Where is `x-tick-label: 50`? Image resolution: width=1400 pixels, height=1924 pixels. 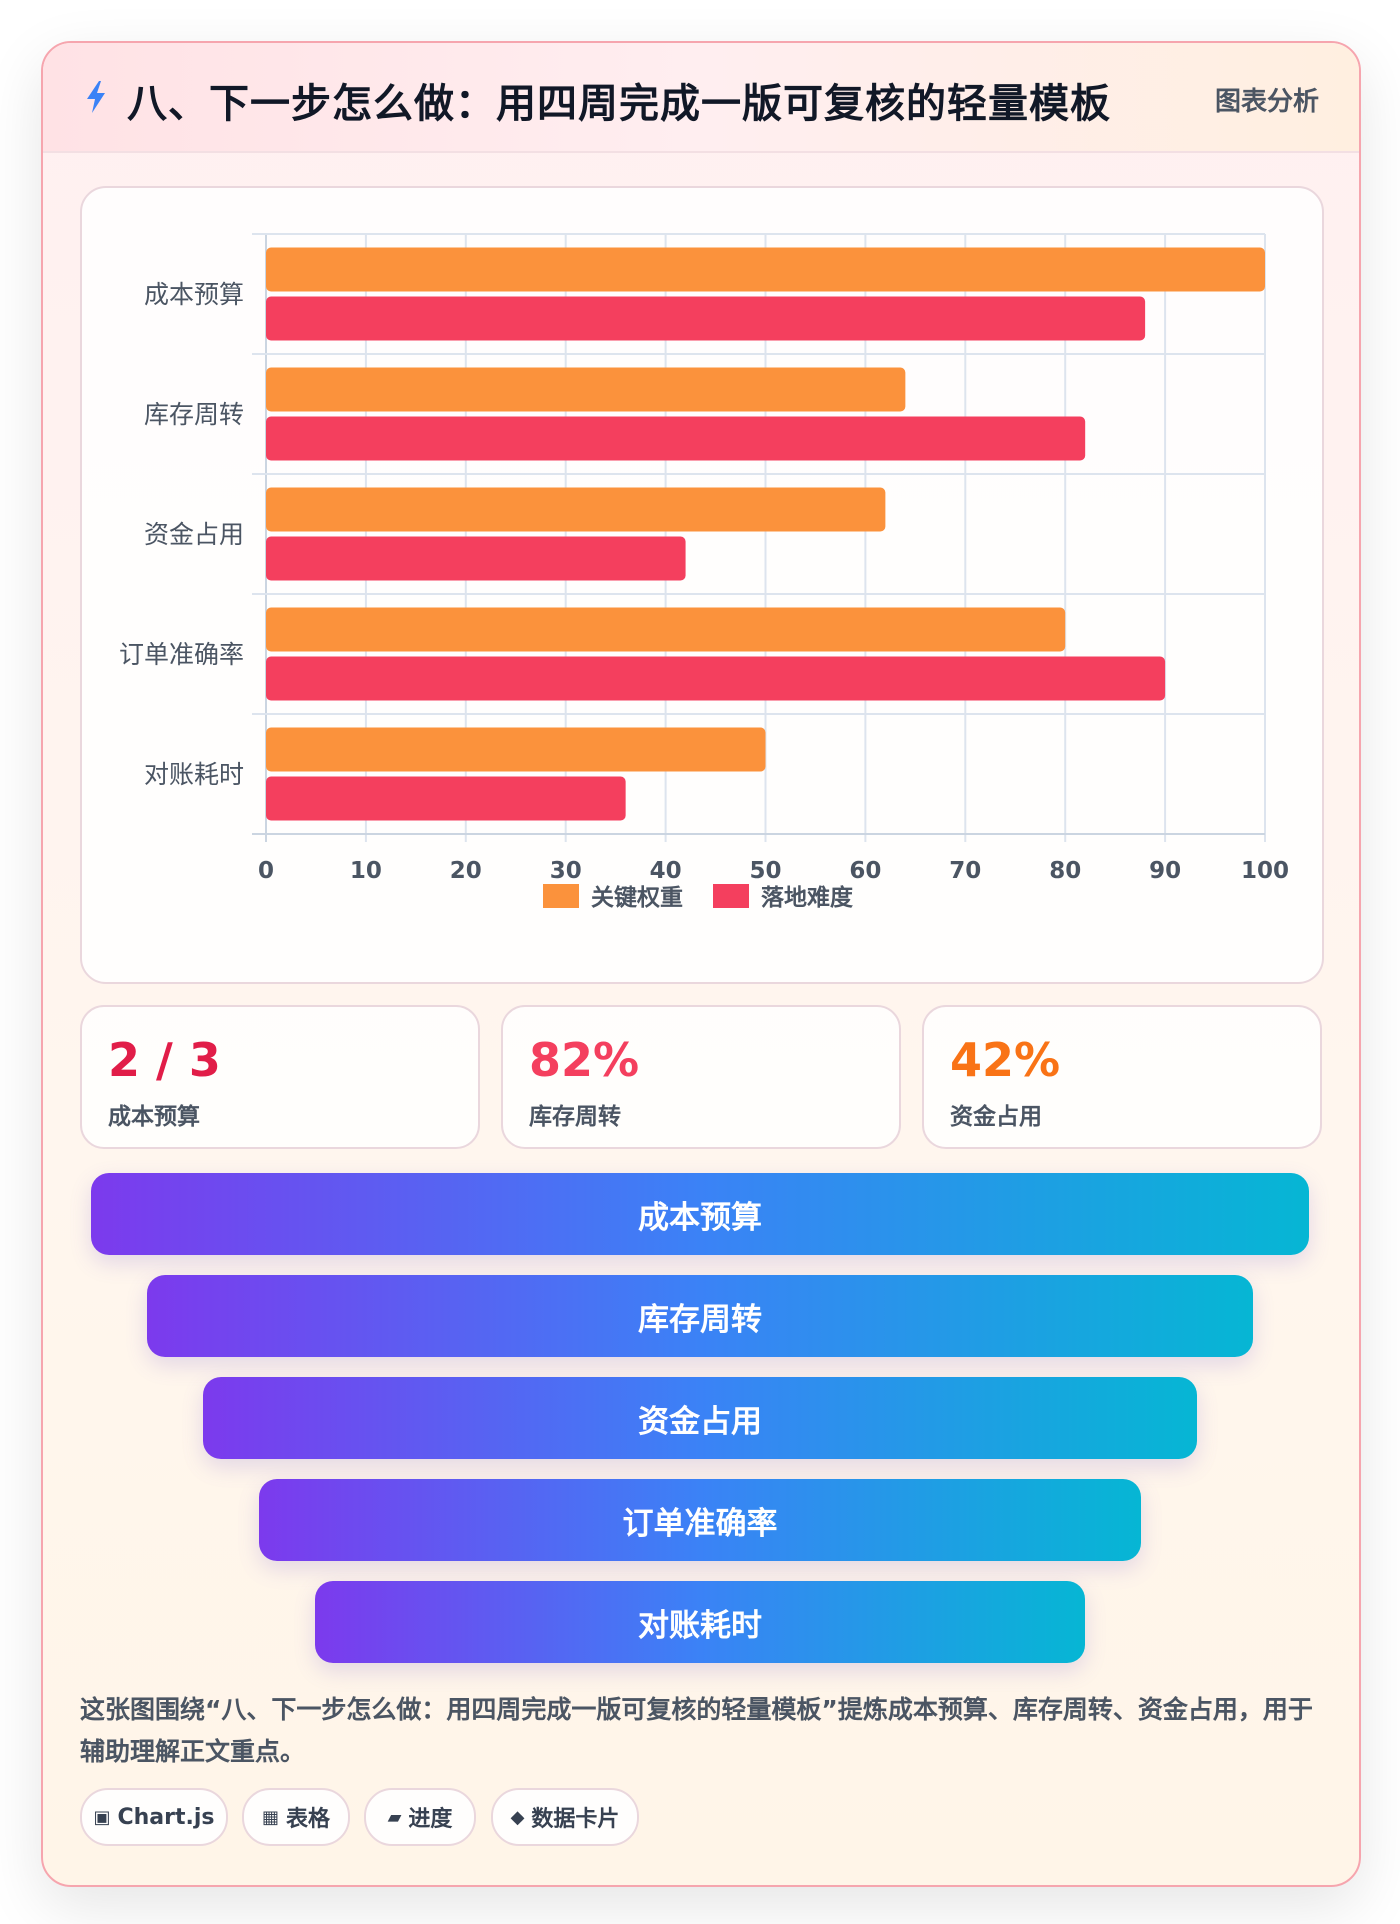
x-tick-label: 50 is located at coordinates (765, 871).